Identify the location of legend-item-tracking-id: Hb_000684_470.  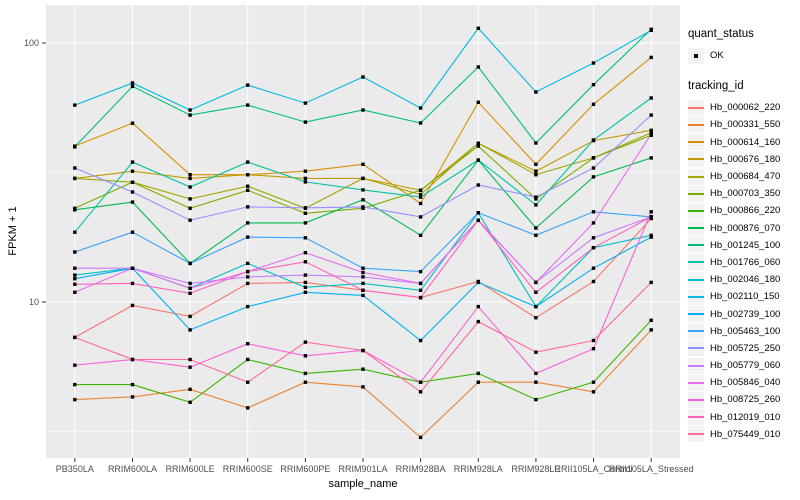
(743, 176).